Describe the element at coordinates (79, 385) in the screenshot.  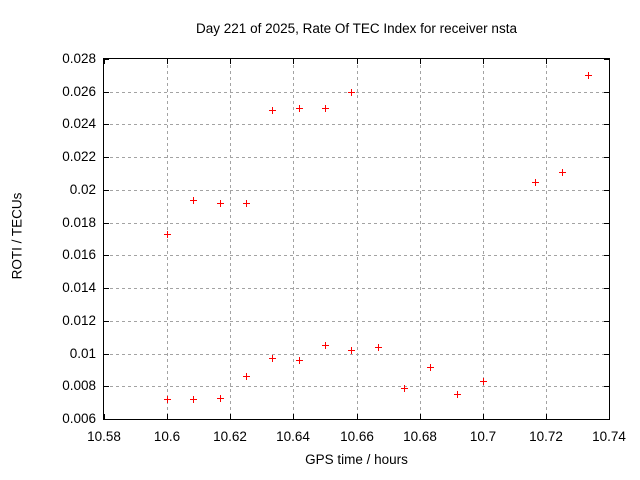
I see `y-tick-label: 0.008` at that location.